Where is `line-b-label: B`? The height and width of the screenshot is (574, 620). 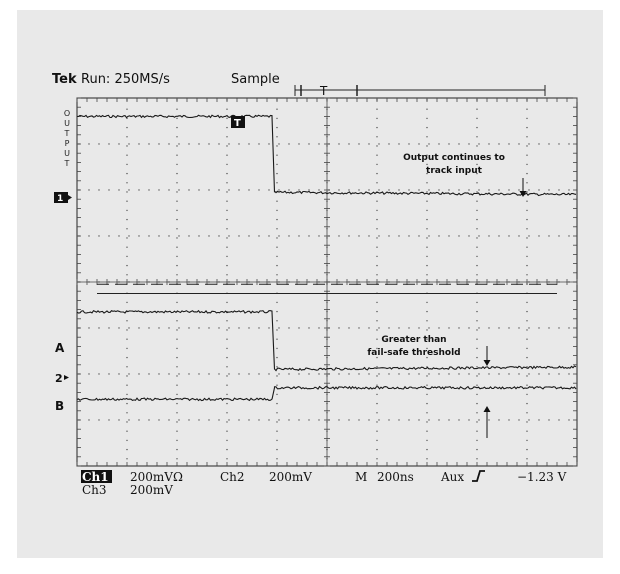 line-b-label: B is located at coordinates (59, 406).